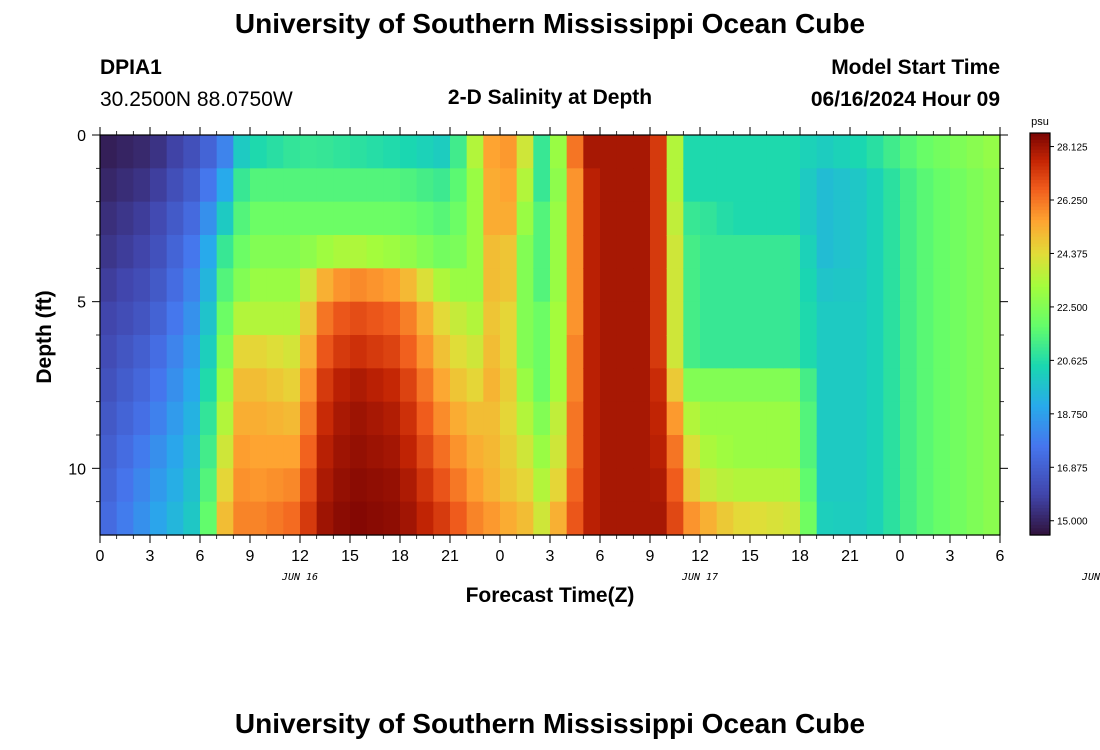 The image size is (1100, 750). I want to click on x-tick-label: 0, so click(900, 556).